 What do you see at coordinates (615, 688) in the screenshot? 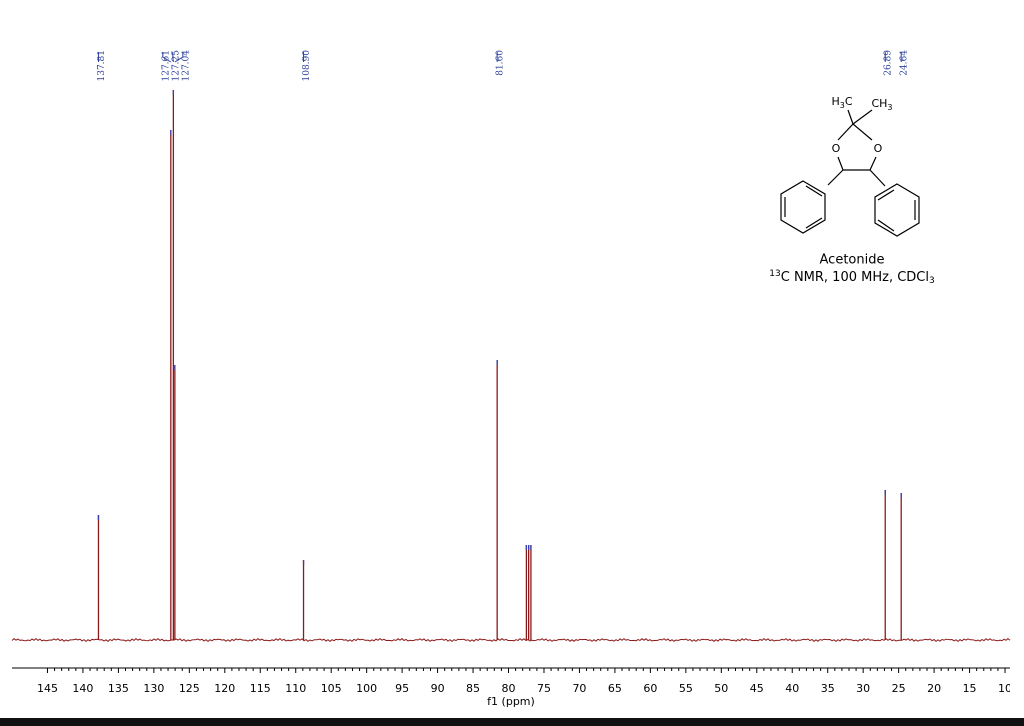
I see `x-tick-label: 65` at bounding box center [615, 688].